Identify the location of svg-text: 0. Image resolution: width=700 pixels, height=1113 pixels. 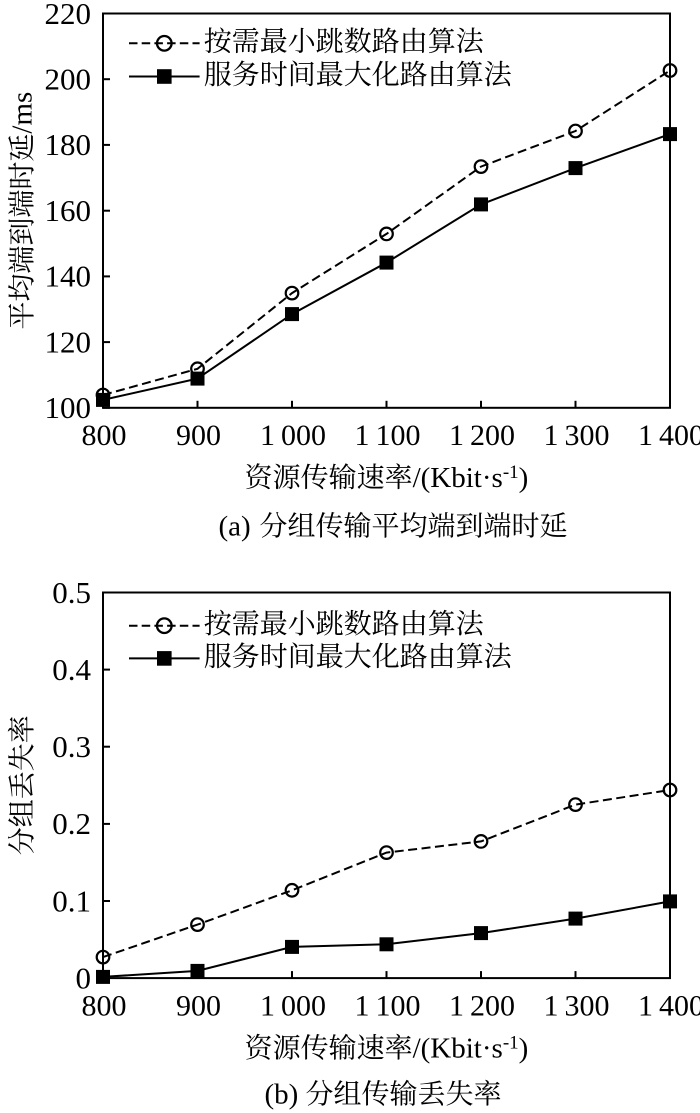
(84, 977).